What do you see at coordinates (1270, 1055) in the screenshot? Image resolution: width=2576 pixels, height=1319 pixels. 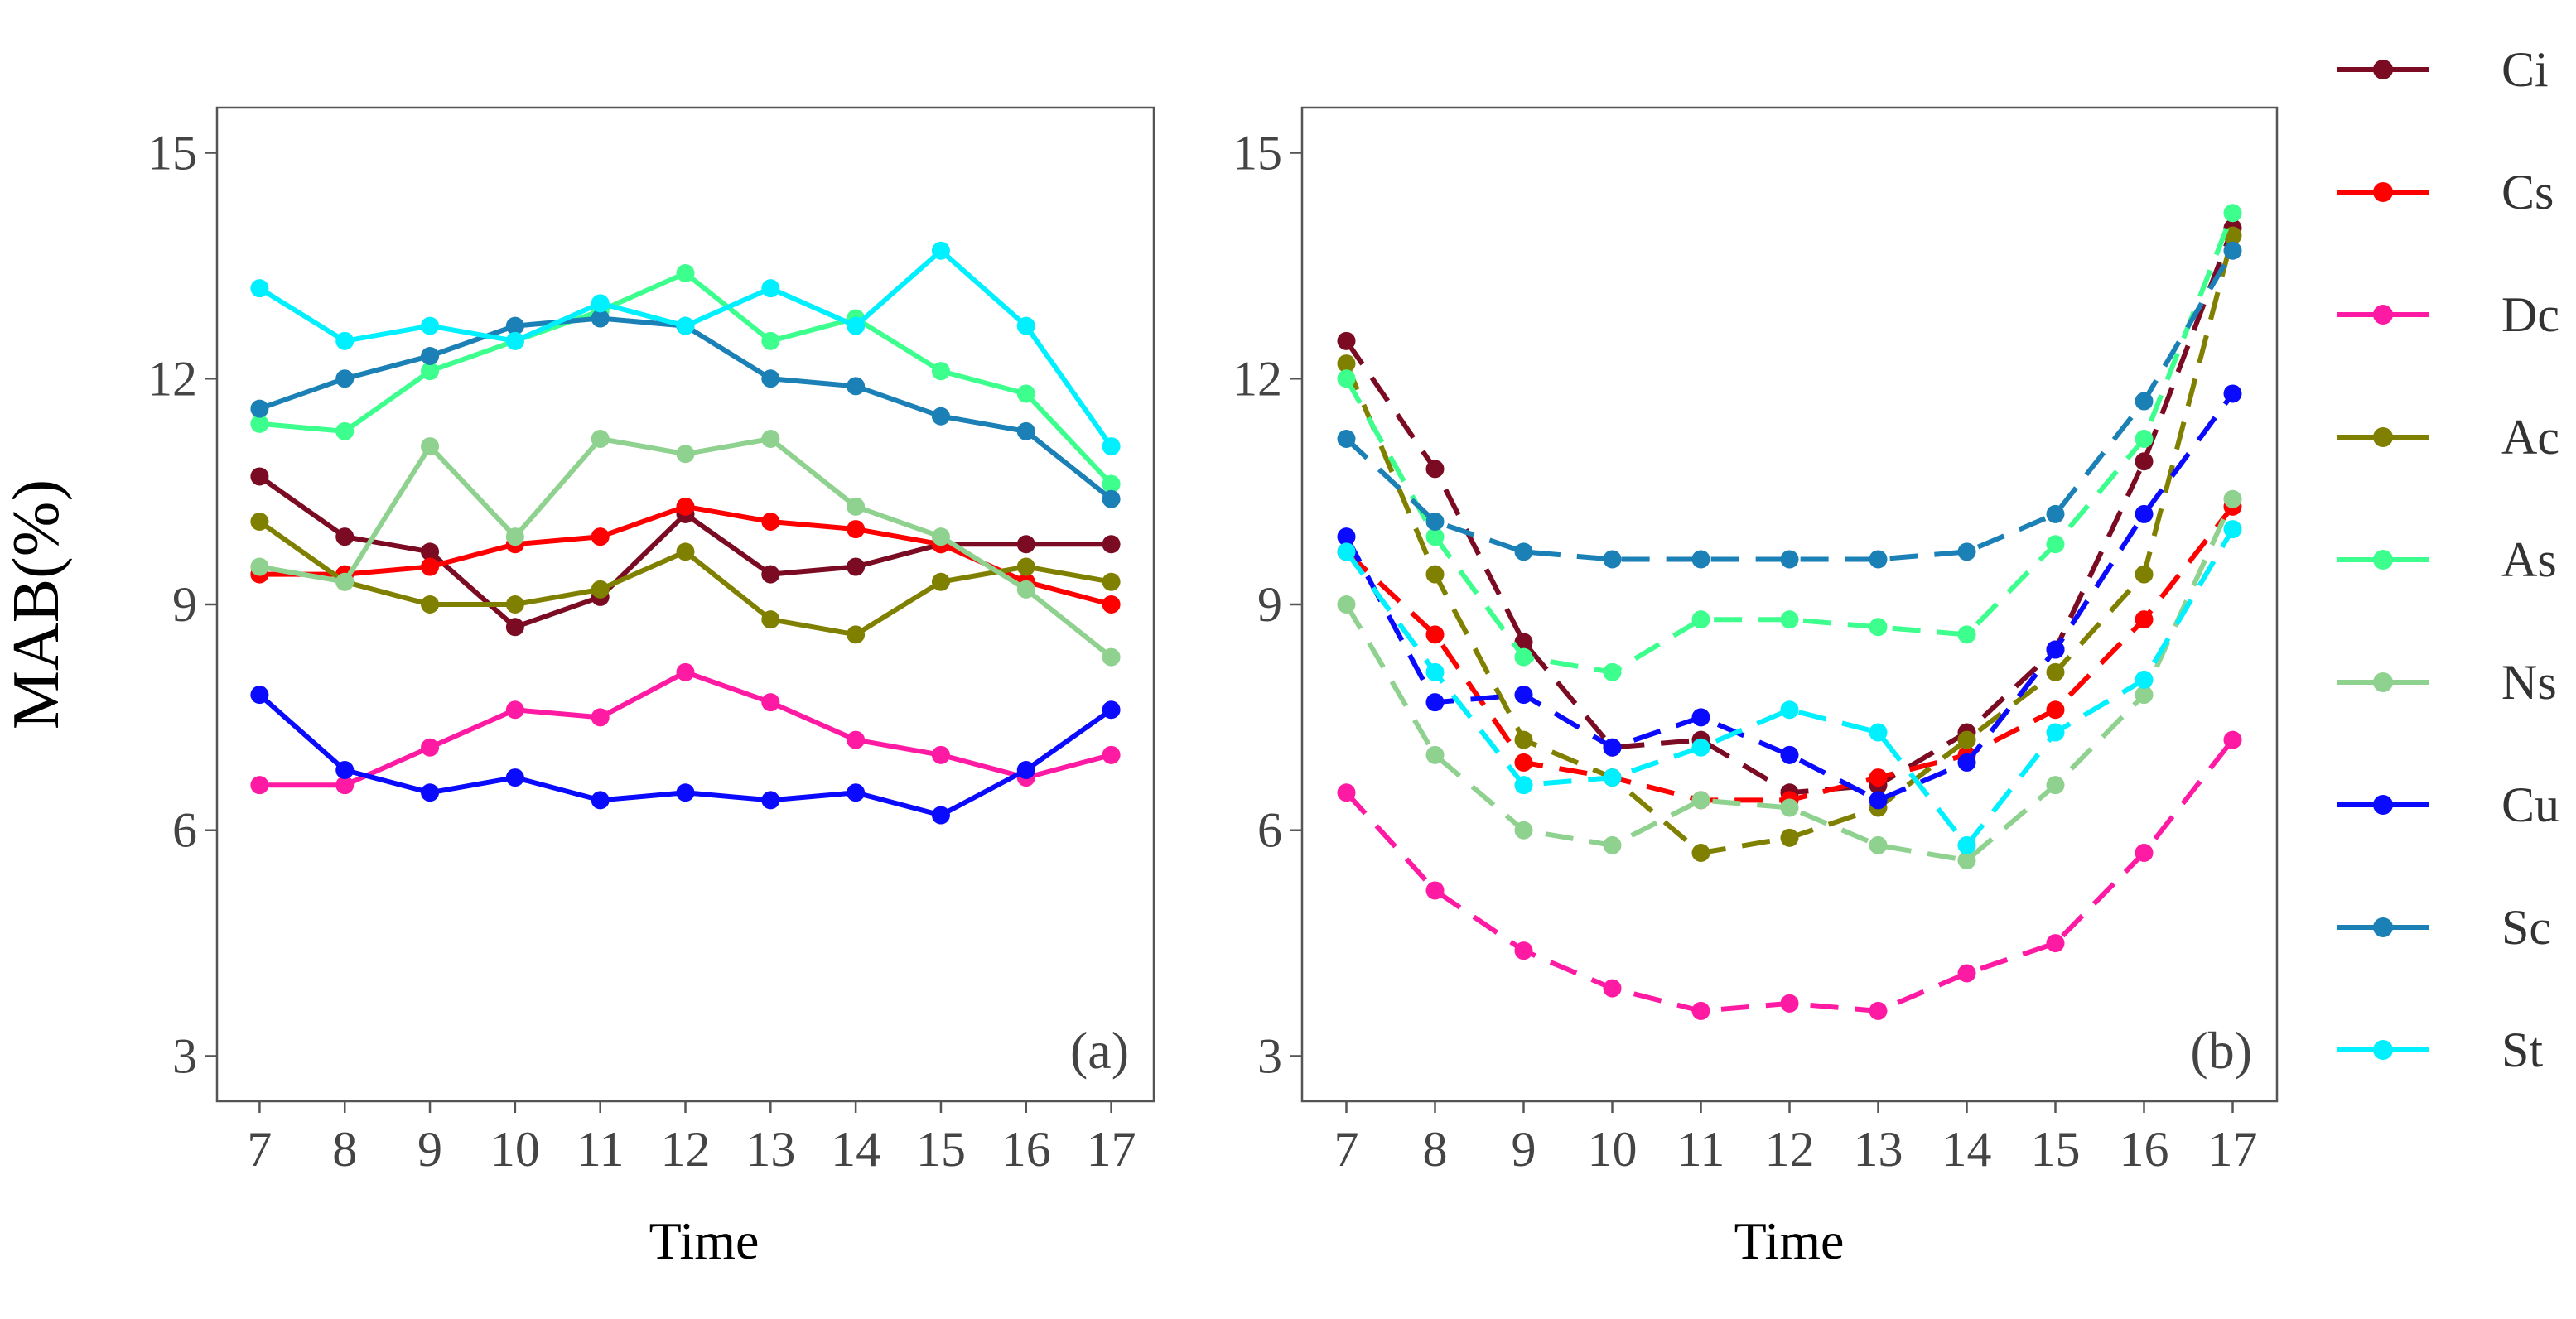 I see `y-tick-label-b-3: 3` at bounding box center [1270, 1055].